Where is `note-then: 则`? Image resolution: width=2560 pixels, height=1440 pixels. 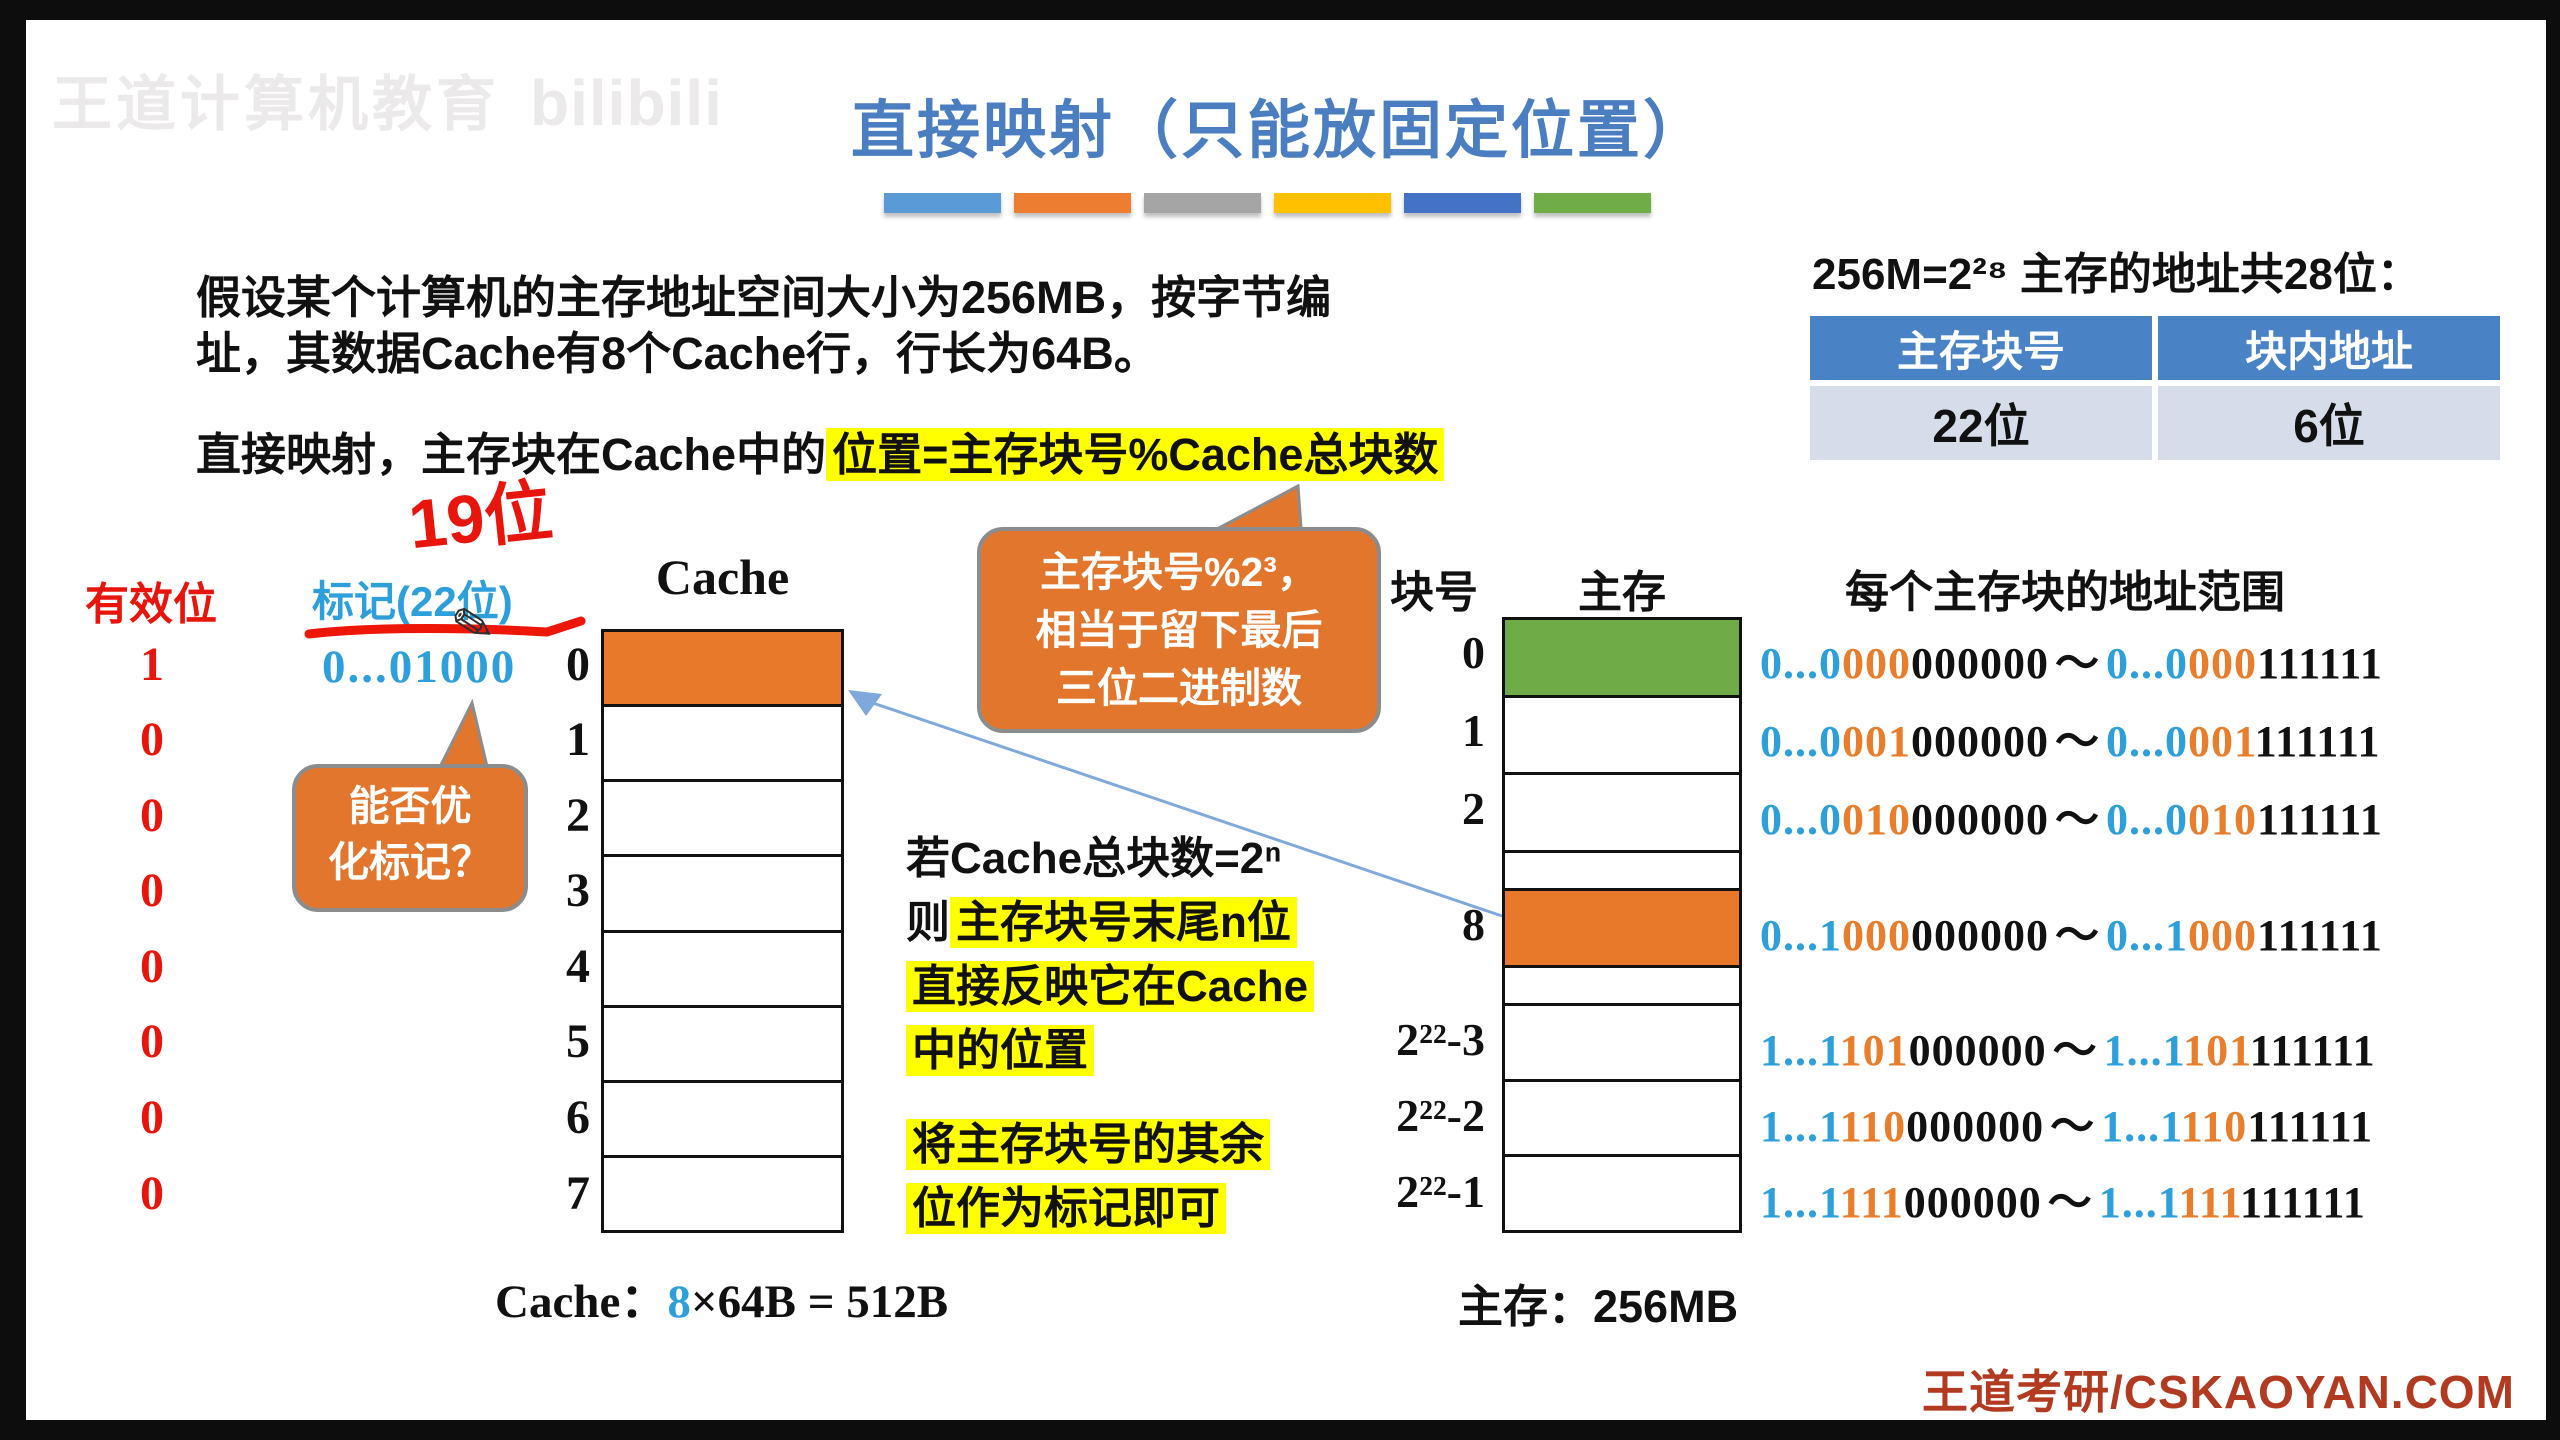
note-then: 则 is located at coordinates (928, 922).